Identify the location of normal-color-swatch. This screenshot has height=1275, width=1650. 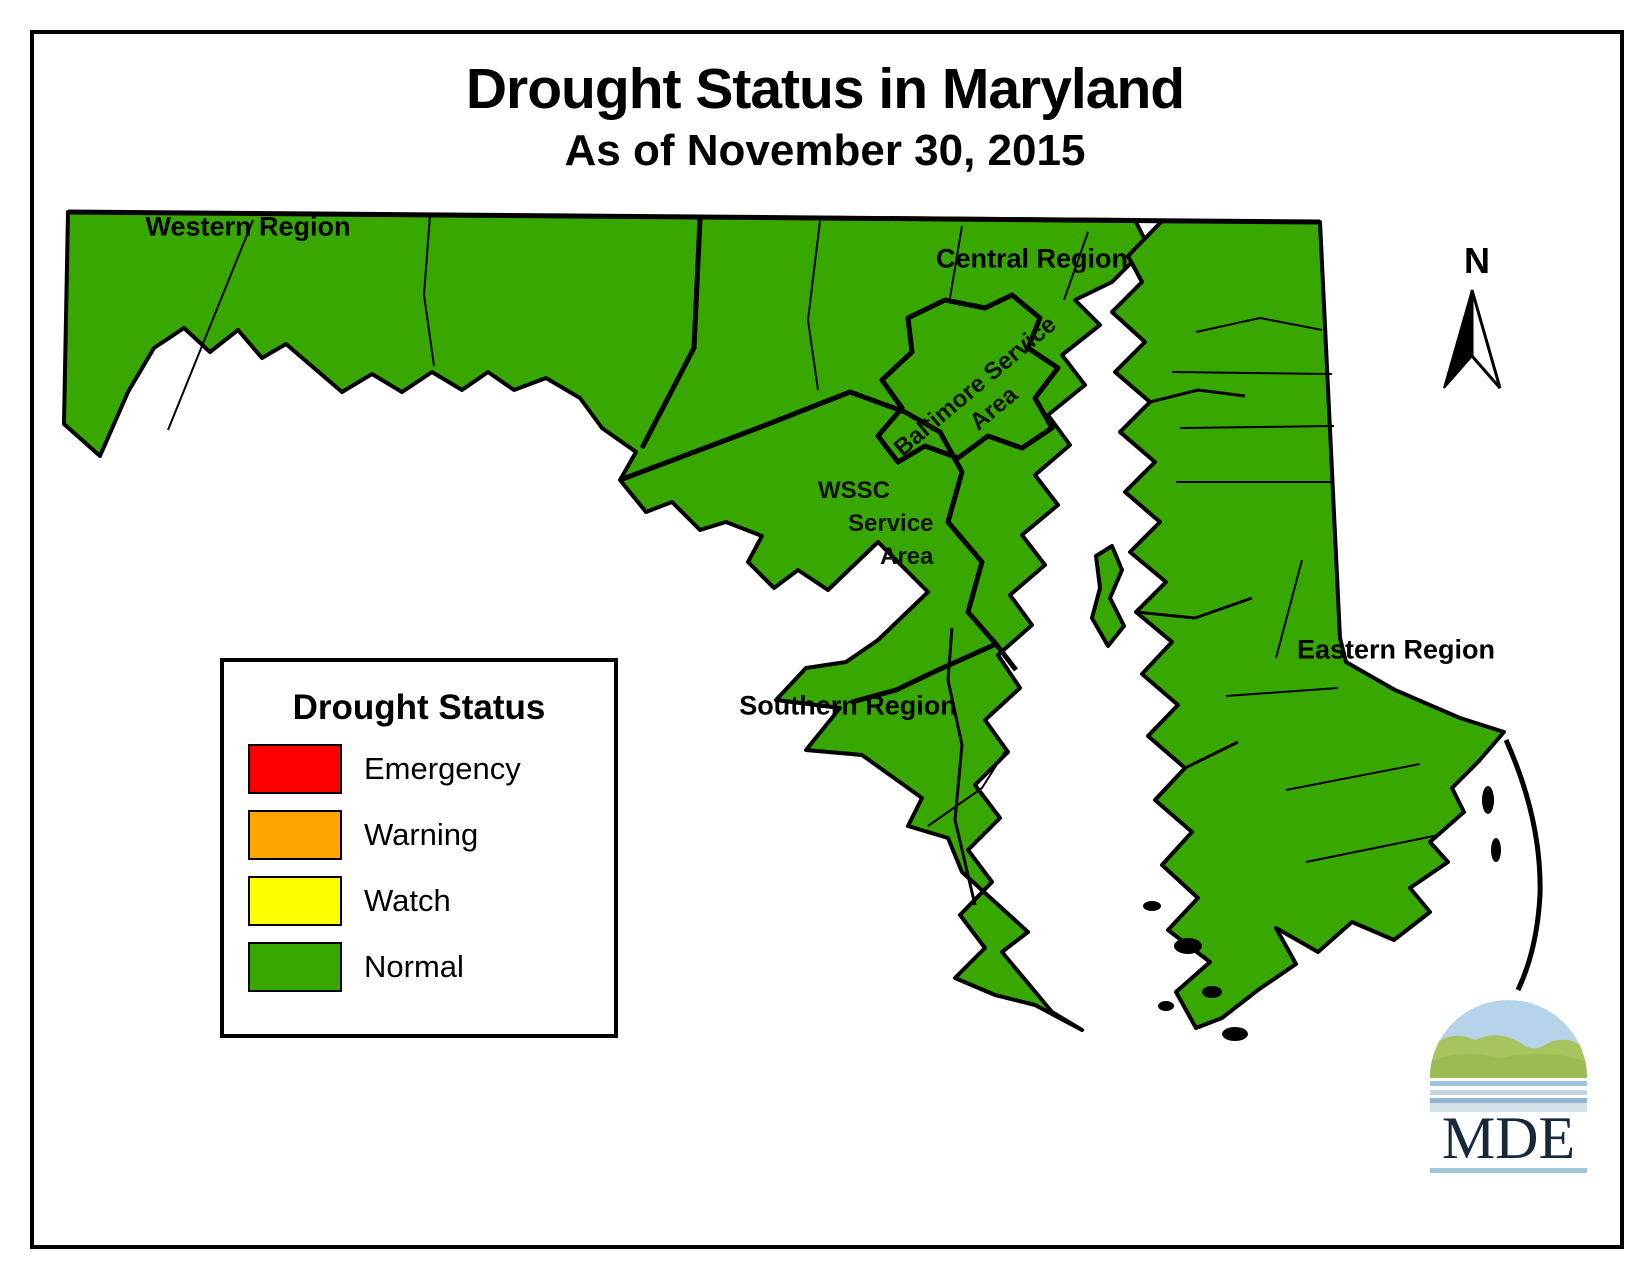
(295, 967).